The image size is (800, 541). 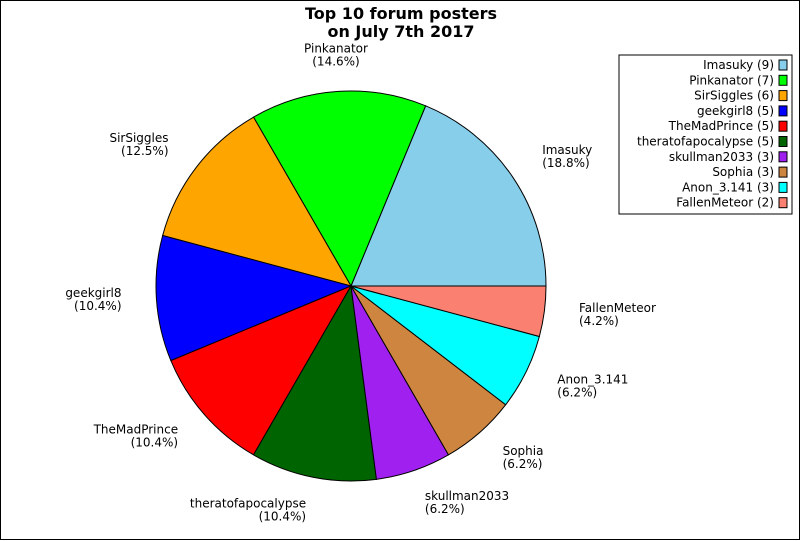 I want to click on legend-label-pinkanator: Pinkanator (7), so click(x=731, y=80).